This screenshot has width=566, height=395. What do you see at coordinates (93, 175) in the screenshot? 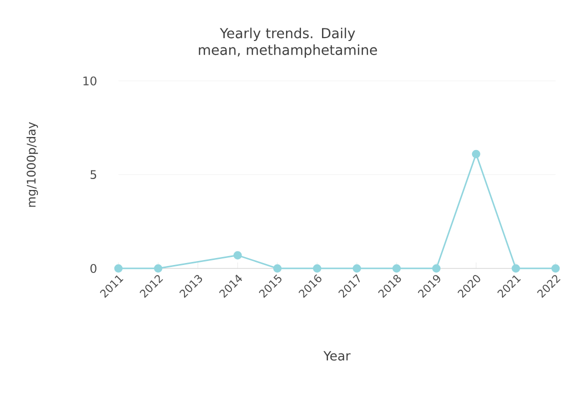
I see `y-tick-label: 5` at bounding box center [93, 175].